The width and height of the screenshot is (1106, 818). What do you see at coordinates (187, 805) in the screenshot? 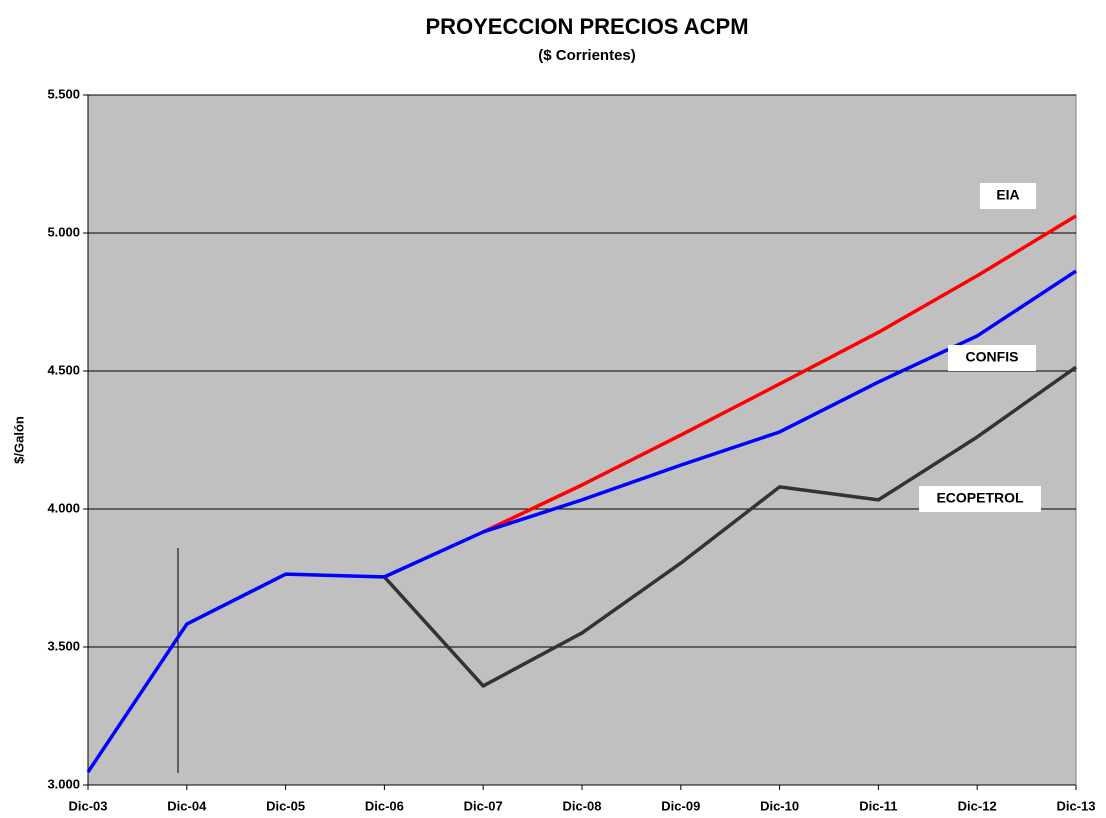
I see `x-tick-label: Dic-04` at bounding box center [187, 805].